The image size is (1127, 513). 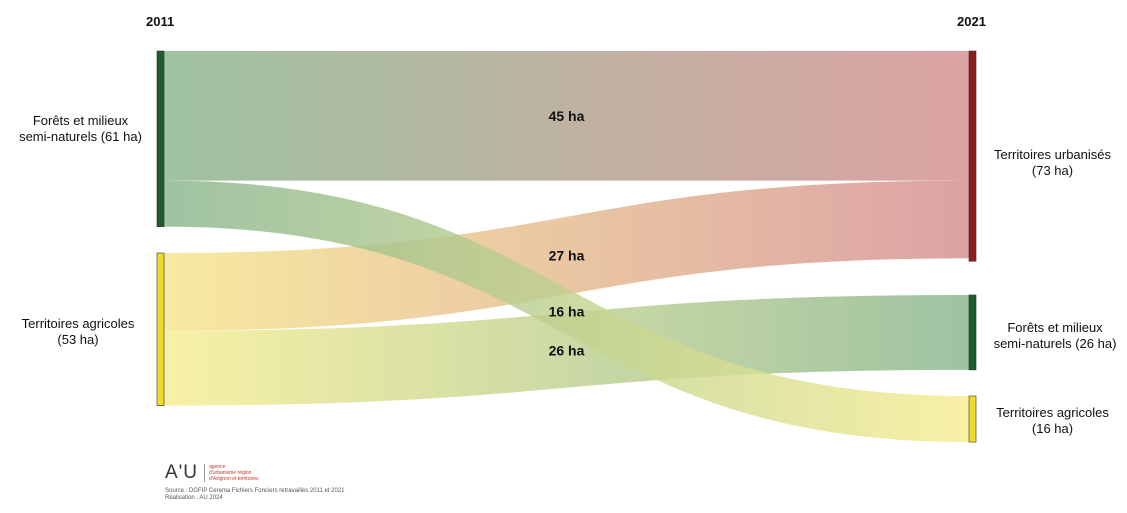 I want to click on logo-mark: A'U, so click(x=182, y=472).